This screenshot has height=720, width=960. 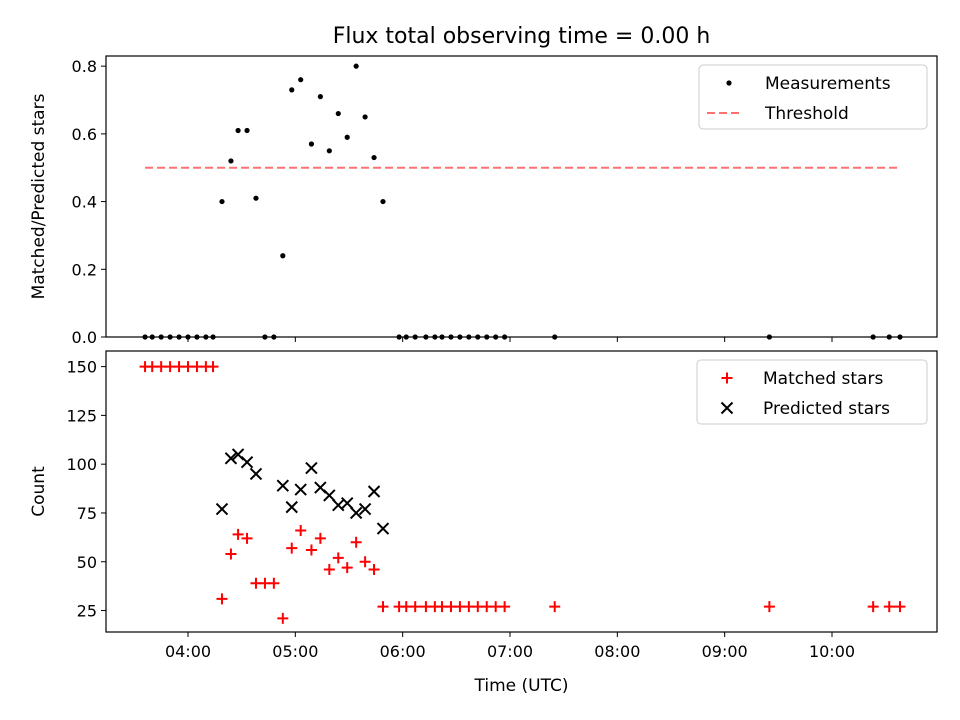 I want to click on legend-threshold-label: Threshold, so click(x=806, y=114).